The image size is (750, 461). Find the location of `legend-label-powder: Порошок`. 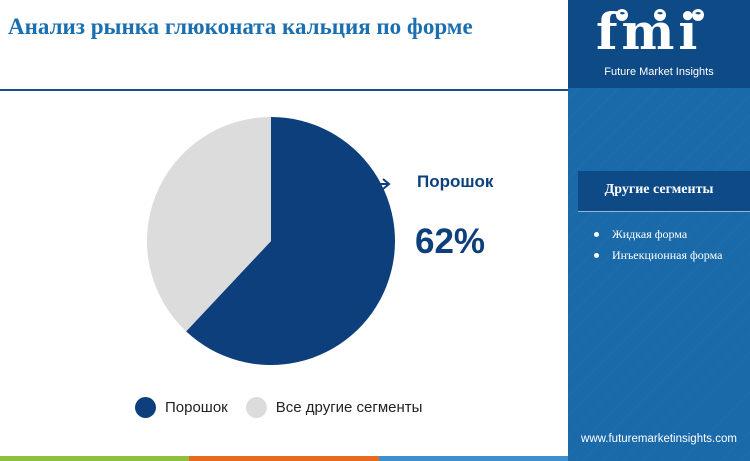

legend-label-powder: Порошок is located at coordinates (196, 407).